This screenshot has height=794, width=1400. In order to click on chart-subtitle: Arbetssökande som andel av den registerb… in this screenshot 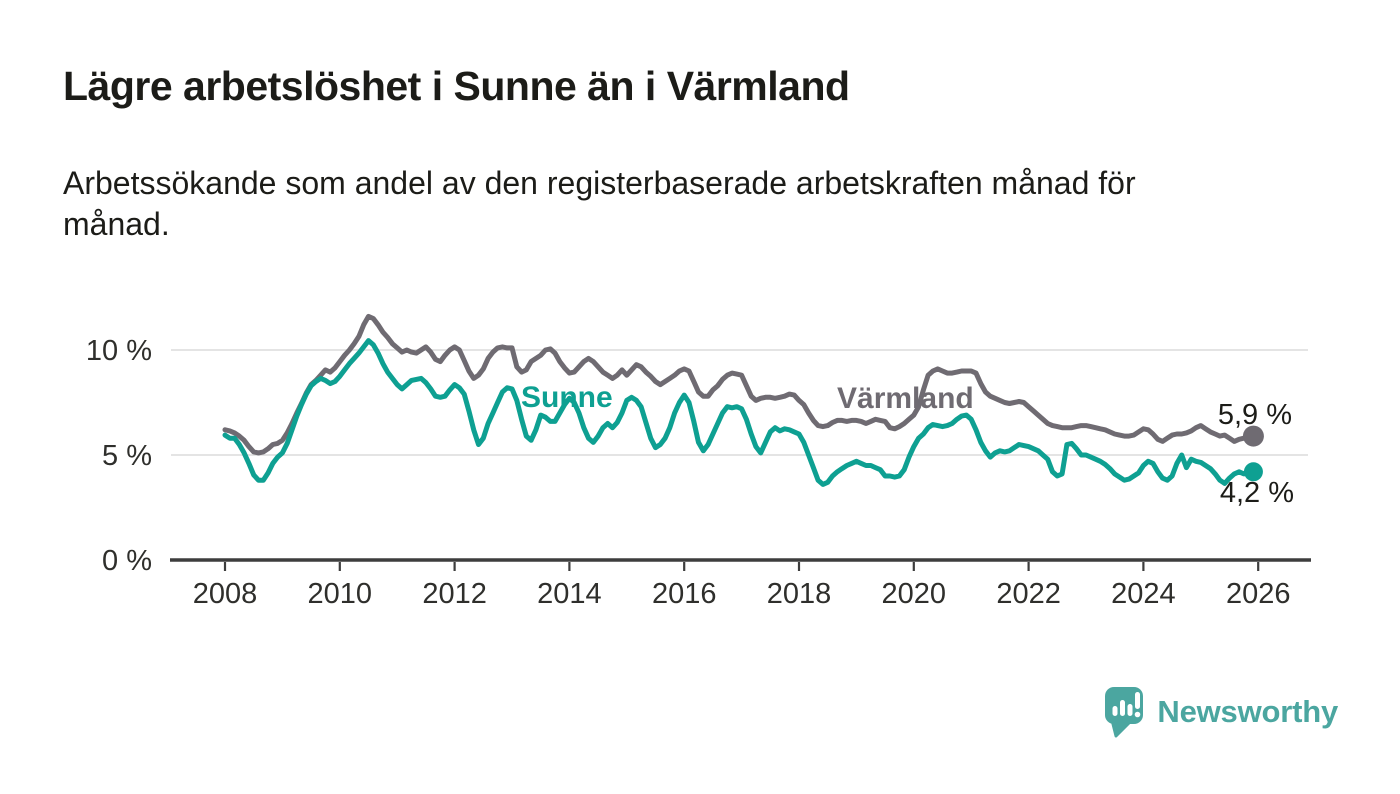, I will do `click(599, 203)`.